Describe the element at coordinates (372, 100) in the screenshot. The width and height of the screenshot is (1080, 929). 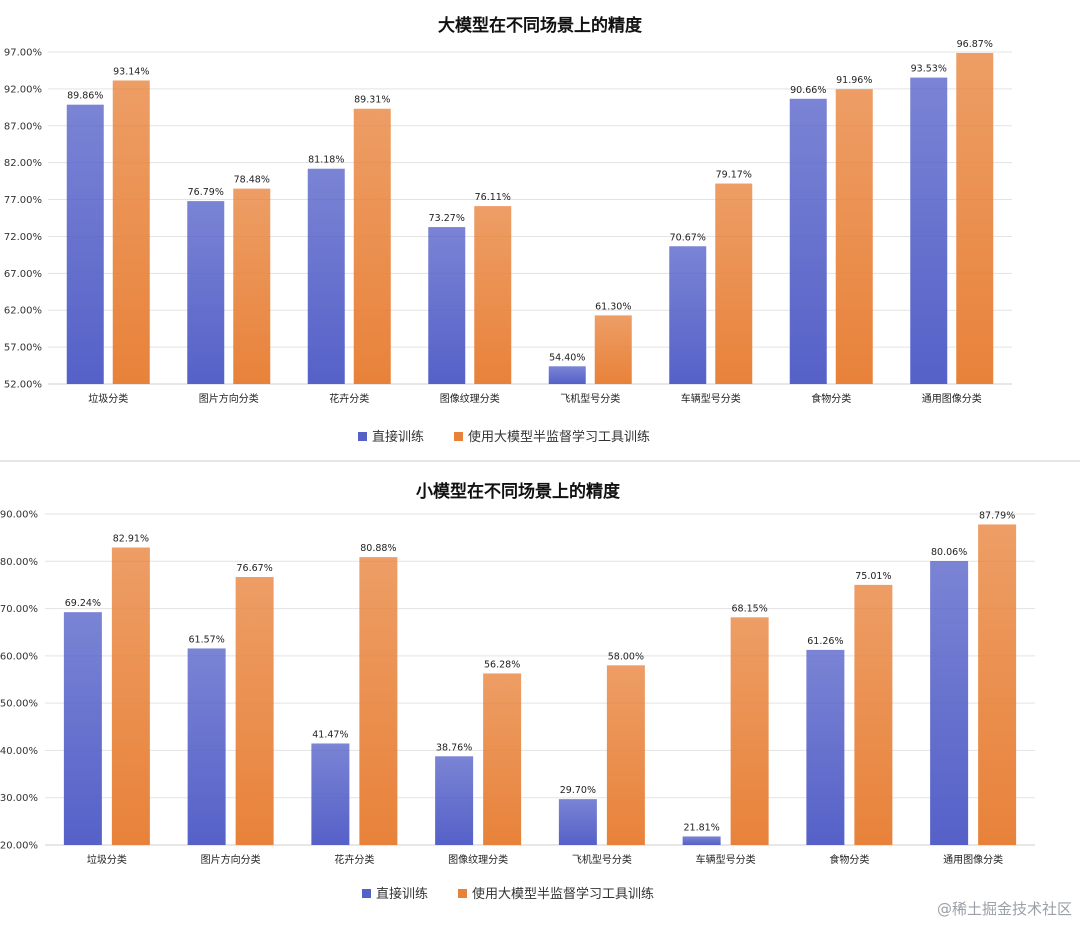
I see `data-label: 89.31%` at that location.